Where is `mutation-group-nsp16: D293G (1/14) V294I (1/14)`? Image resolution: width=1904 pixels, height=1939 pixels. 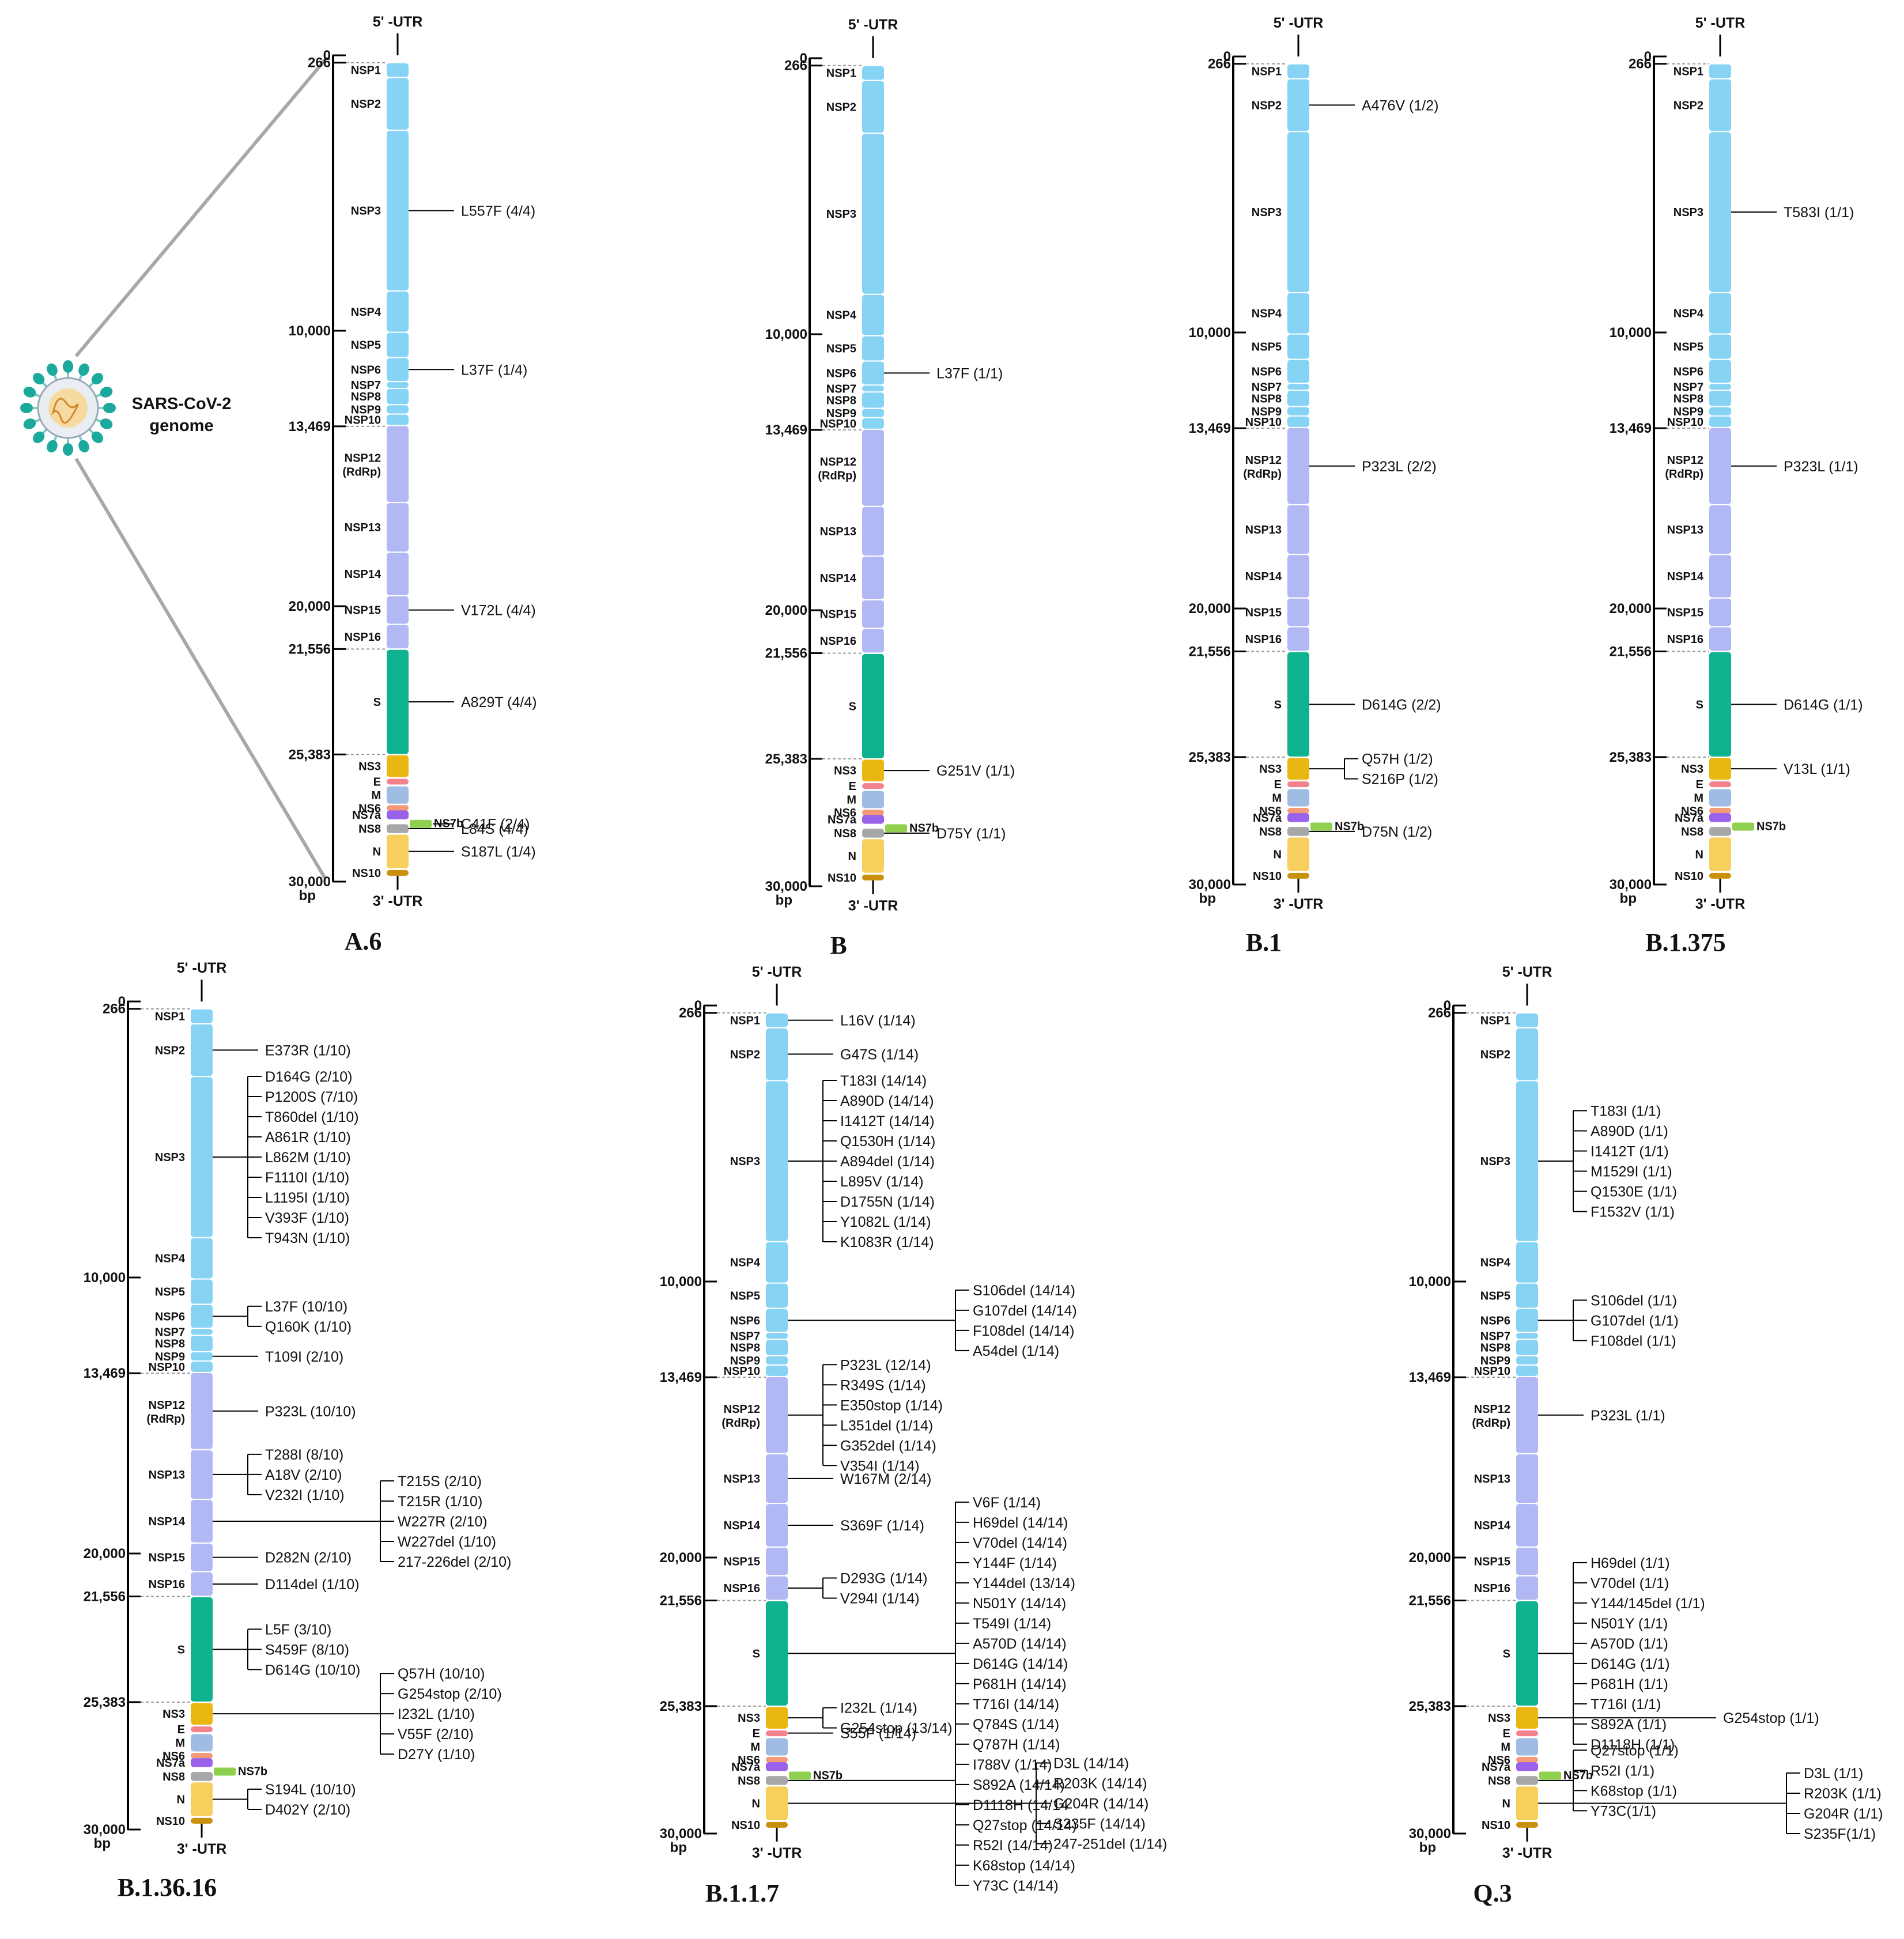 mutation-group-nsp16: D293G (1/14) V294I (1/14) is located at coordinates (857, 1588).